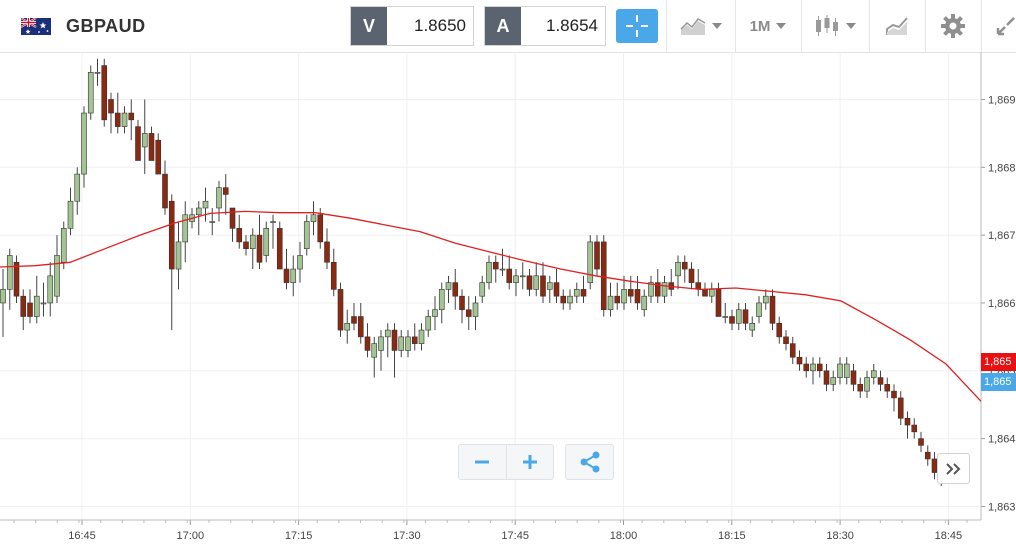 This screenshot has width=1016, height=556. What do you see at coordinates (483, 462) in the screenshot?
I see `zoom-out-button` at bounding box center [483, 462].